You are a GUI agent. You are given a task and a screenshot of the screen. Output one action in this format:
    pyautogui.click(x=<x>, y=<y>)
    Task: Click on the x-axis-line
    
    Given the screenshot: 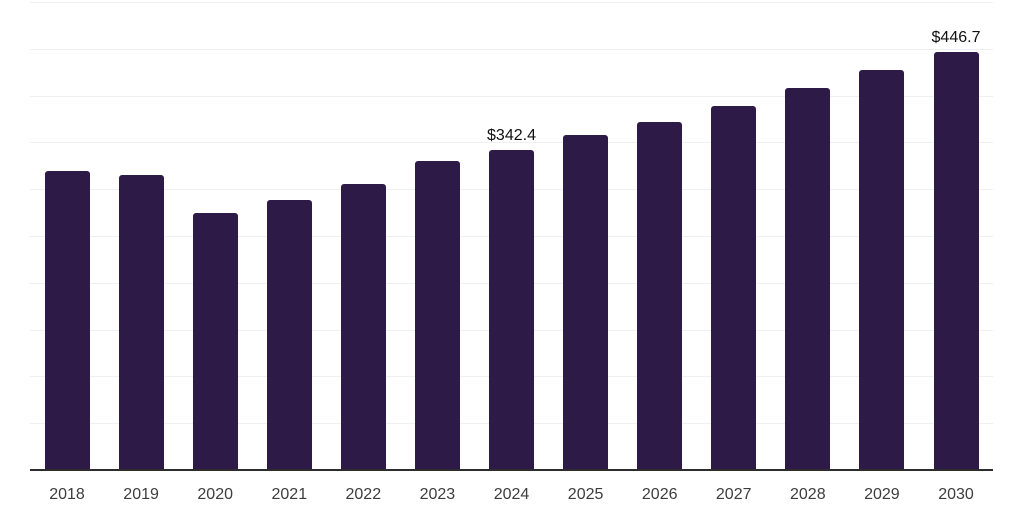 What is the action you would take?
    pyautogui.click(x=511, y=470)
    